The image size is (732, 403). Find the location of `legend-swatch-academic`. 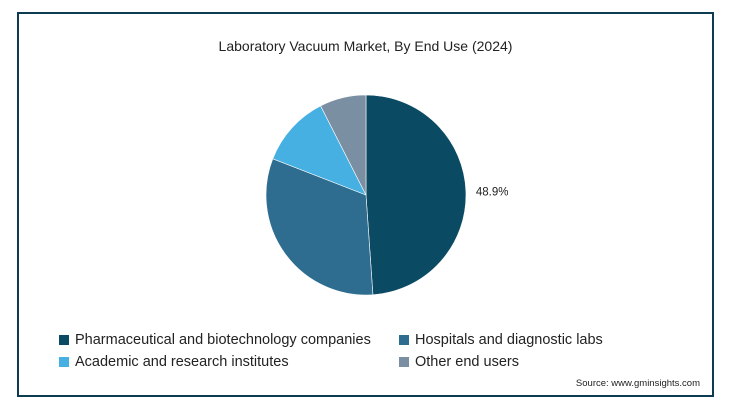

legend-swatch-academic is located at coordinates (64, 362).